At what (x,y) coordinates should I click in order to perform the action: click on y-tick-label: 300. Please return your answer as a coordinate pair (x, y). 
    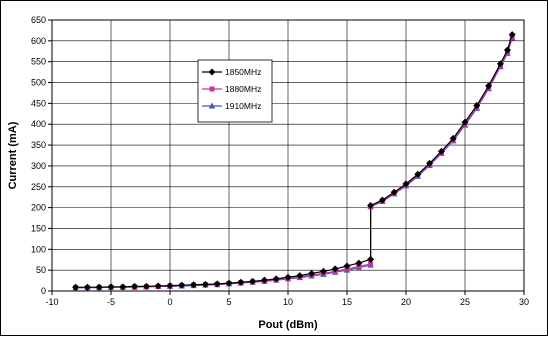
    Looking at the image, I should click on (38, 166).